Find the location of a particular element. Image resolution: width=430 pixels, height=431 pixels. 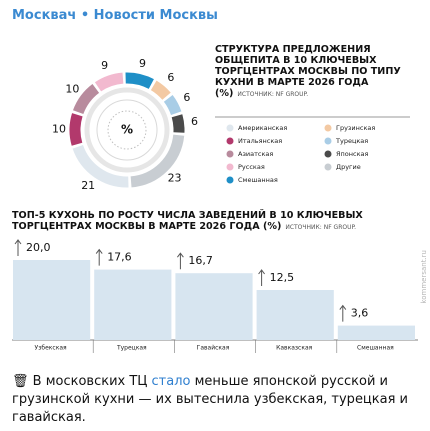

legend-label: Смешанная is located at coordinates (258, 180).